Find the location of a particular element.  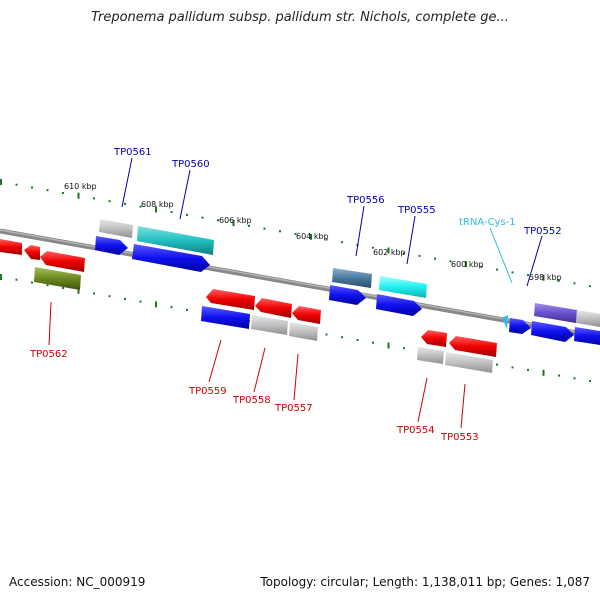

gene-label-TP0557: TP0557 is located at coordinates (293, 408).